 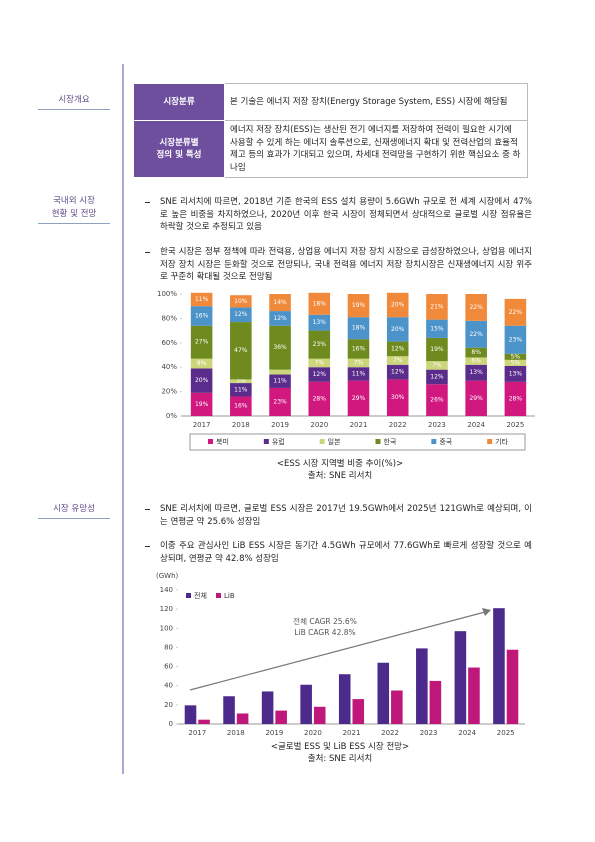 I want to click on data-label: 6%, so click(x=476, y=361).